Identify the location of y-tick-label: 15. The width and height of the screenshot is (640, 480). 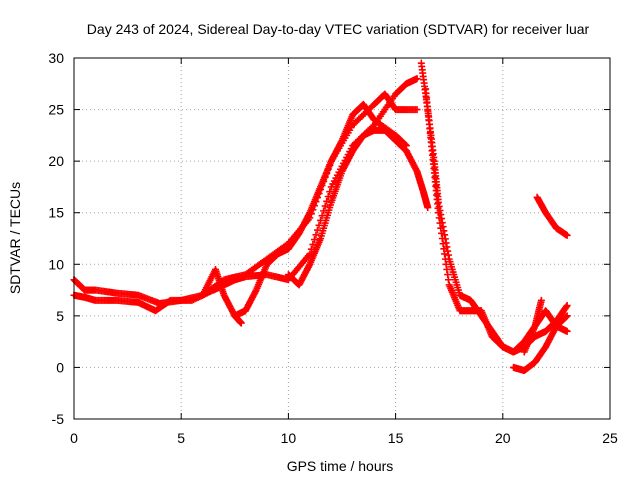
(56, 213).